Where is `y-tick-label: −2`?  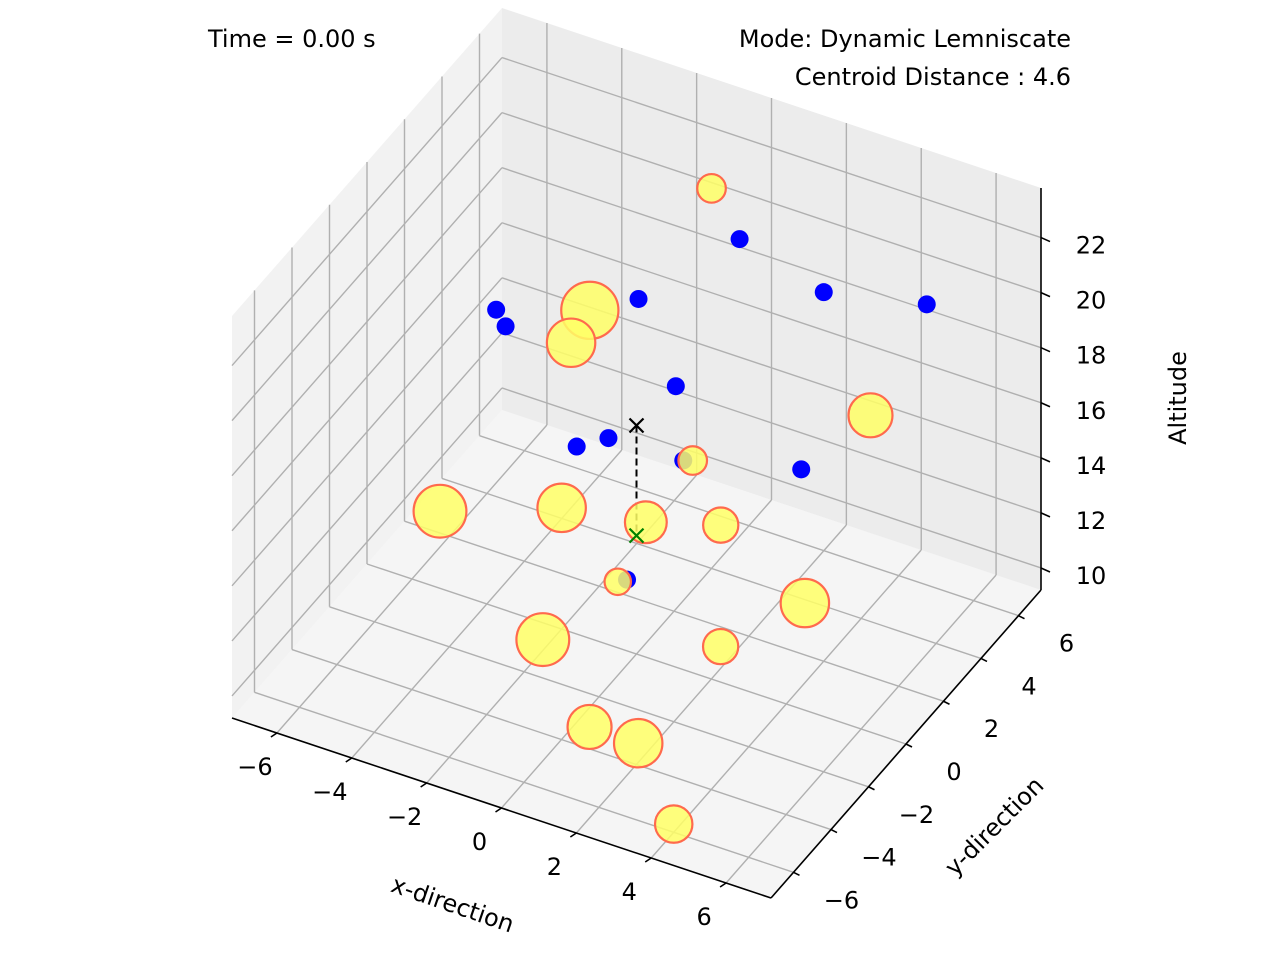
y-tick-label: −2 is located at coordinates (916, 815).